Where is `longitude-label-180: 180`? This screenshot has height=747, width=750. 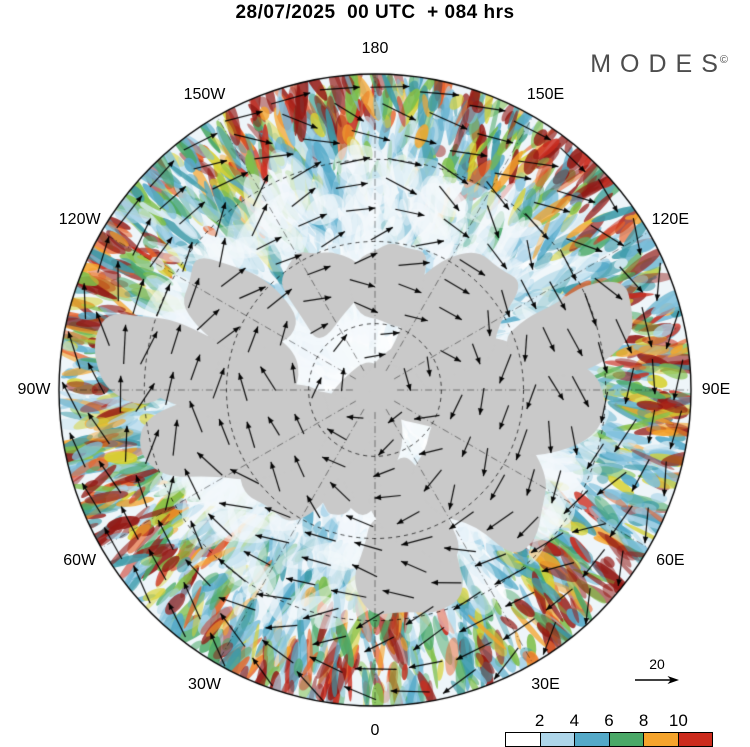 longitude-label-180: 180 is located at coordinates (375, 48).